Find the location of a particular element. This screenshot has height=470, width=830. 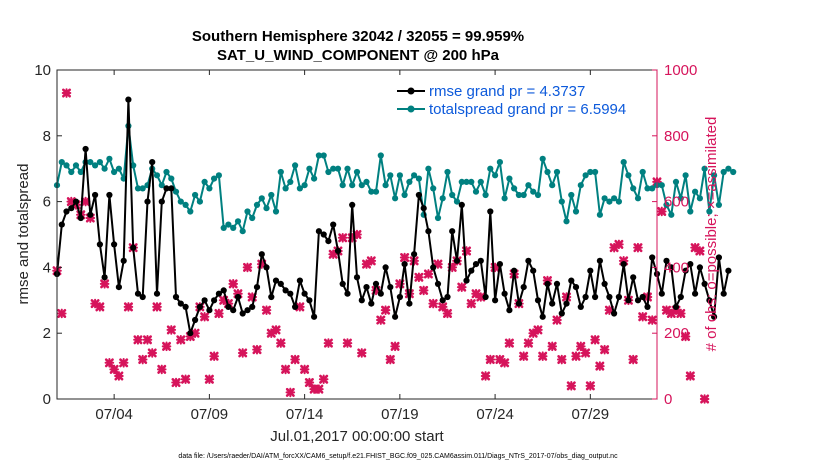

x-axis-label: Jul.01,2017 00:00:00 start is located at coordinates (357, 436).